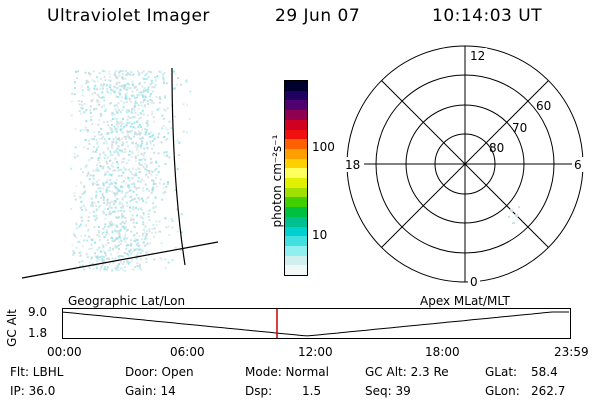  What do you see at coordinates (474, 282) in the screenshot?
I see `mlt-label-0: 0` at bounding box center [474, 282].